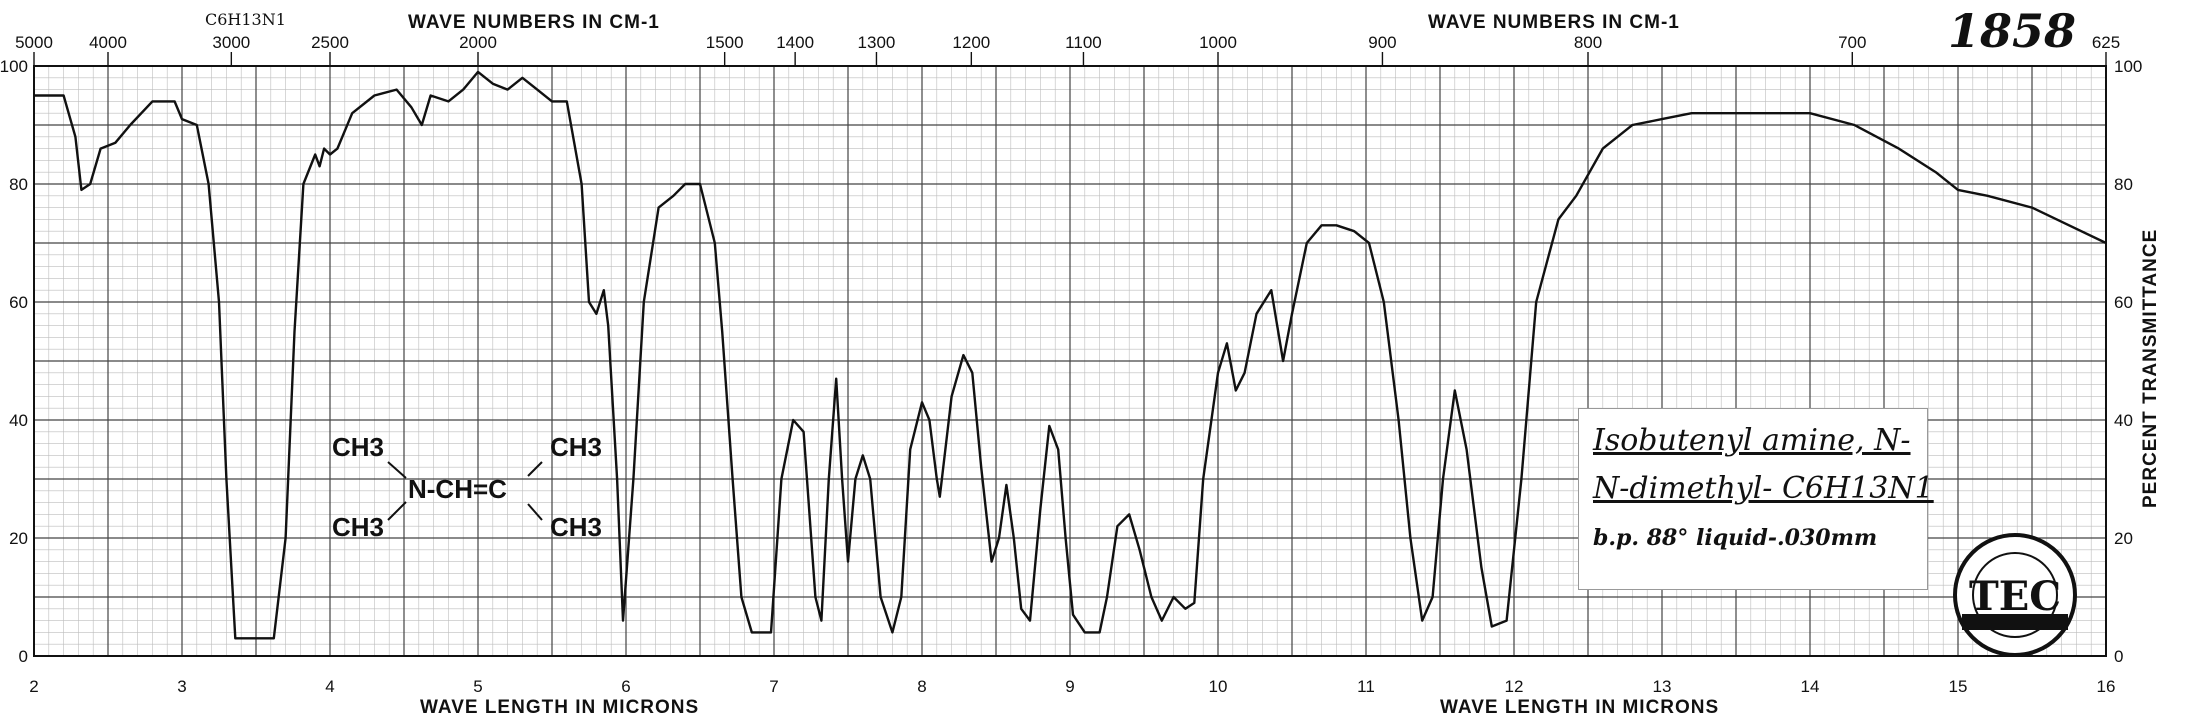 This screenshot has width=2188, height=718. What do you see at coordinates (1218, 686) in the screenshot?
I see `x-tick-label: 10` at bounding box center [1218, 686].